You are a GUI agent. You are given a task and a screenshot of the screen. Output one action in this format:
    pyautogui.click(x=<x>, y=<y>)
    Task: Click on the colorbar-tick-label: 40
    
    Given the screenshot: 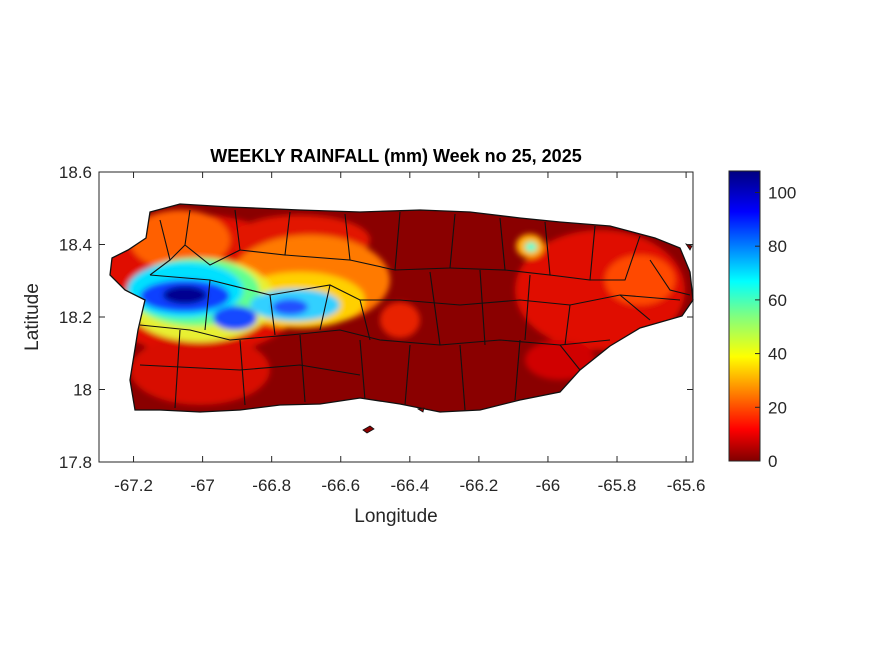 What is the action you would take?
    pyautogui.click(x=777, y=354)
    